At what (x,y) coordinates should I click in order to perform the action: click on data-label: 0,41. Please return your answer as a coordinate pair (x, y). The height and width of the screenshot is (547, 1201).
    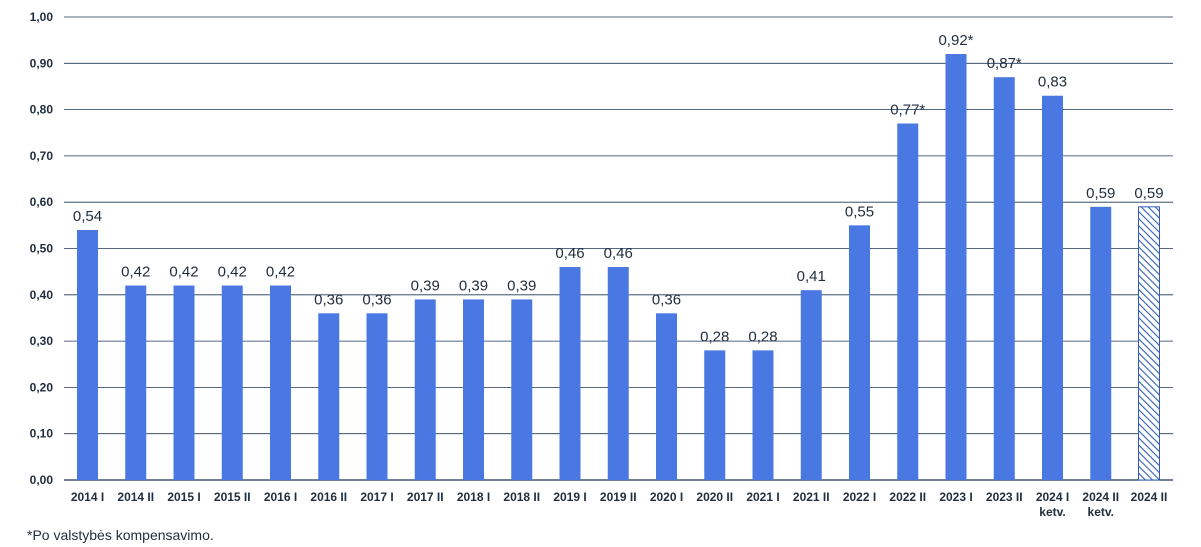
    Looking at the image, I should click on (811, 276).